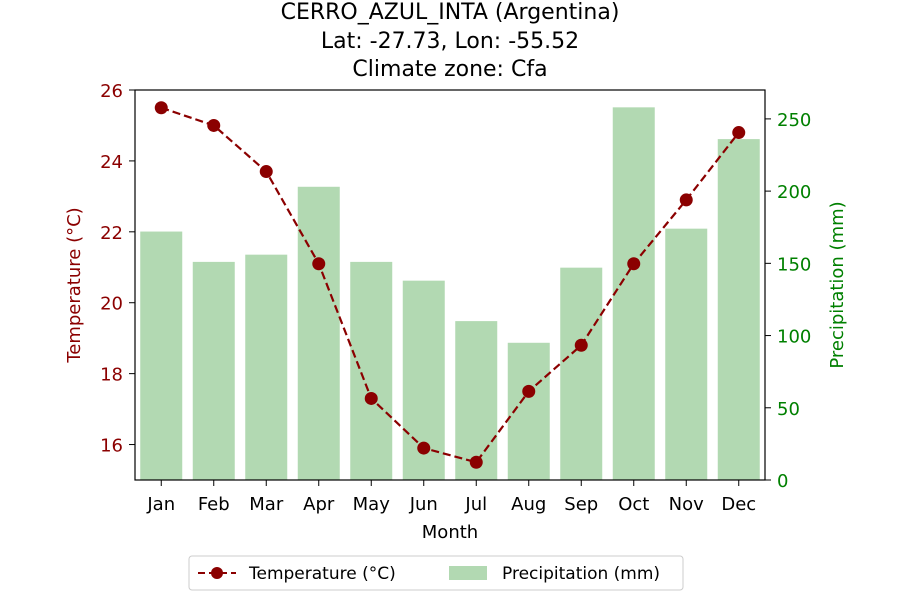 This screenshot has width=900, height=600. Describe the element at coordinates (371, 398) in the screenshot. I see `temperature-point-may` at that location.